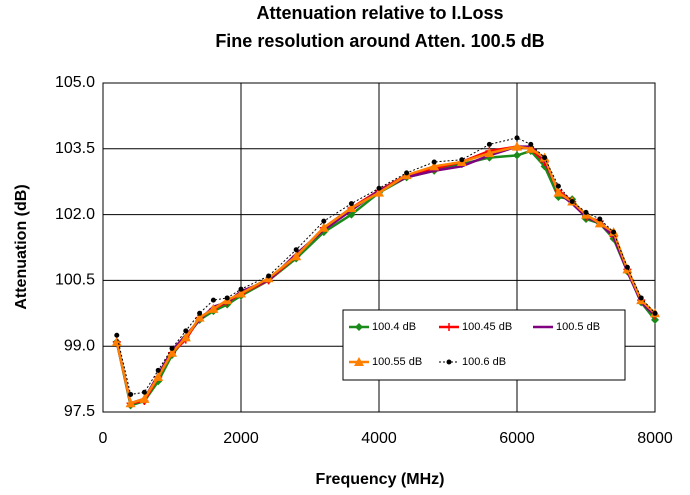 Image resolution: width=690 pixels, height=495 pixels. Describe the element at coordinates (379, 41) in the screenshot. I see `chart-subtitle: Fine resolution around Atten. 100.5 dB` at that location.